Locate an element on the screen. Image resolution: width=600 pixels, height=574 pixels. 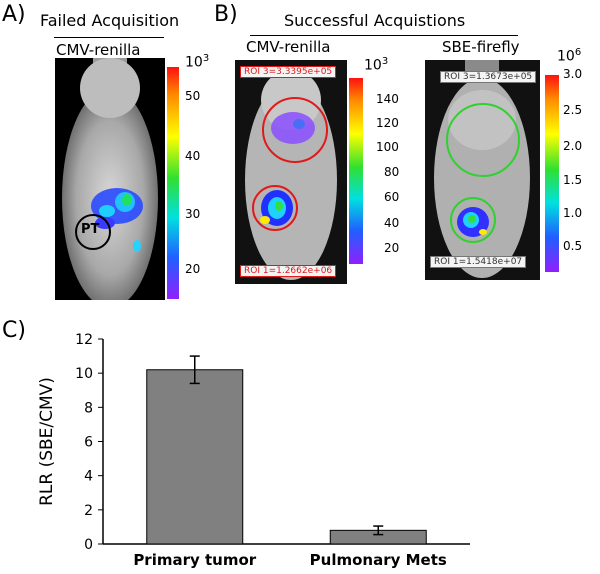
panel-b-right-tick: 0.5 is located at coordinates (573, 246).